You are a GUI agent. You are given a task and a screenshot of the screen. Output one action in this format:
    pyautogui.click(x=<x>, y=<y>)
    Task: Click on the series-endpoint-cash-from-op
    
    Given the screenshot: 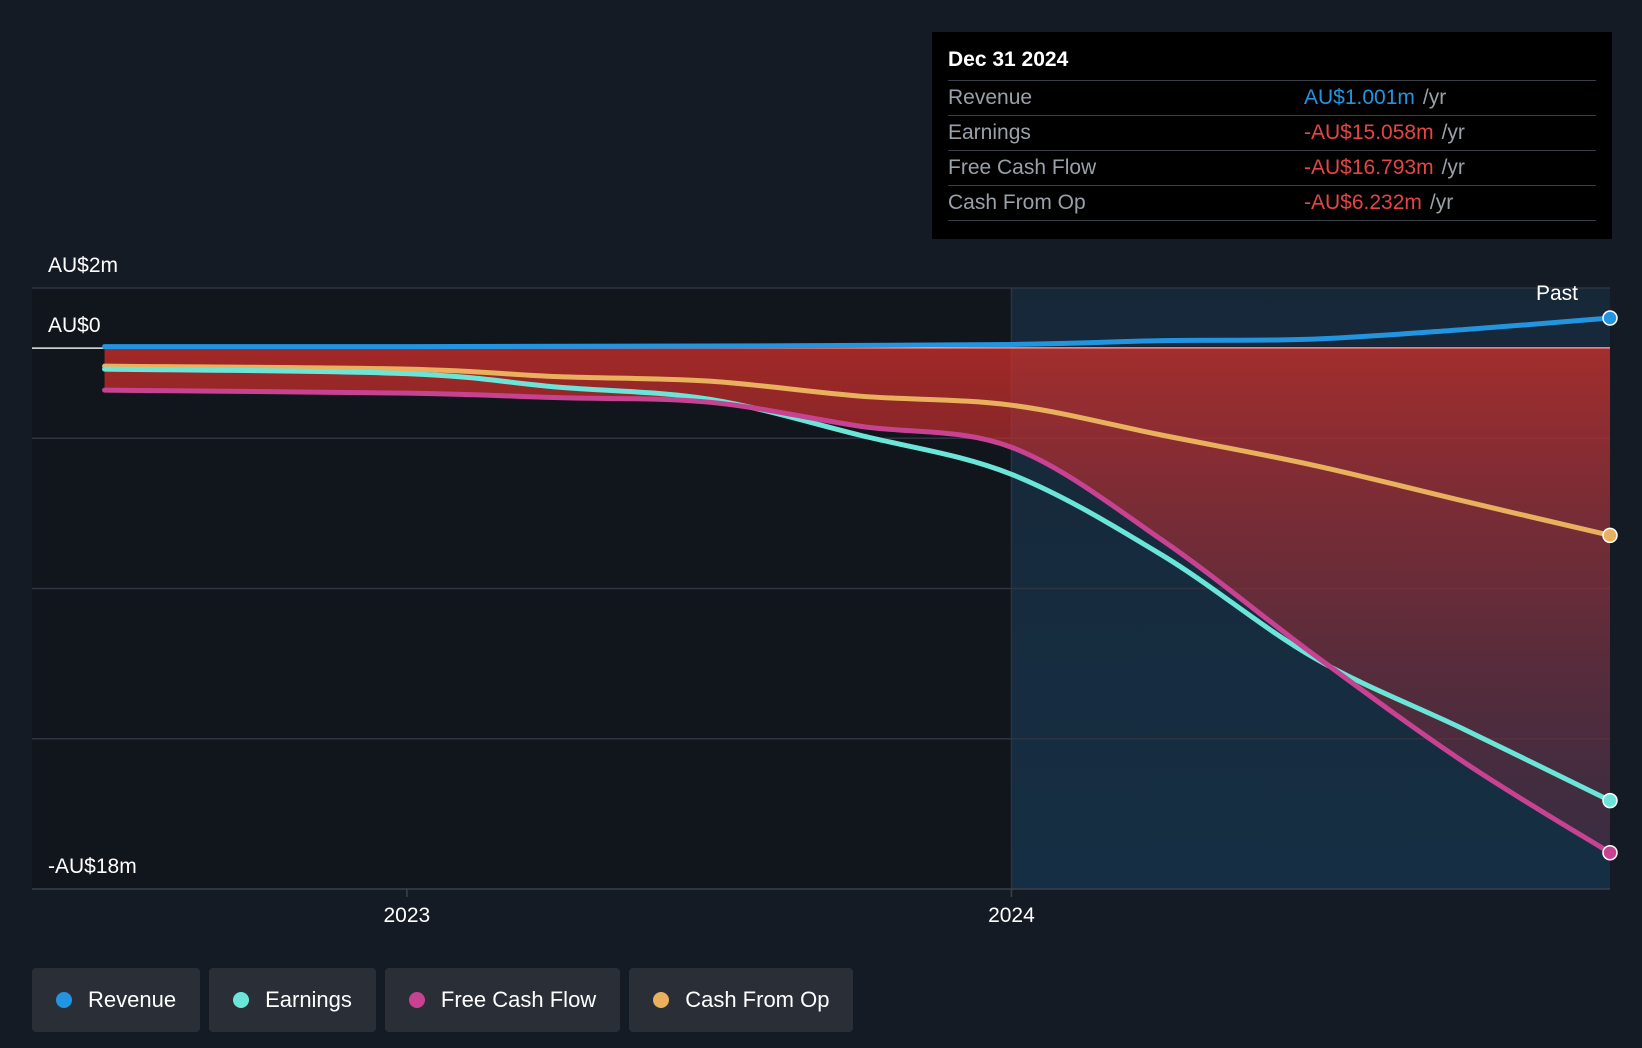 What is the action you would take?
    pyautogui.click(x=1610, y=535)
    